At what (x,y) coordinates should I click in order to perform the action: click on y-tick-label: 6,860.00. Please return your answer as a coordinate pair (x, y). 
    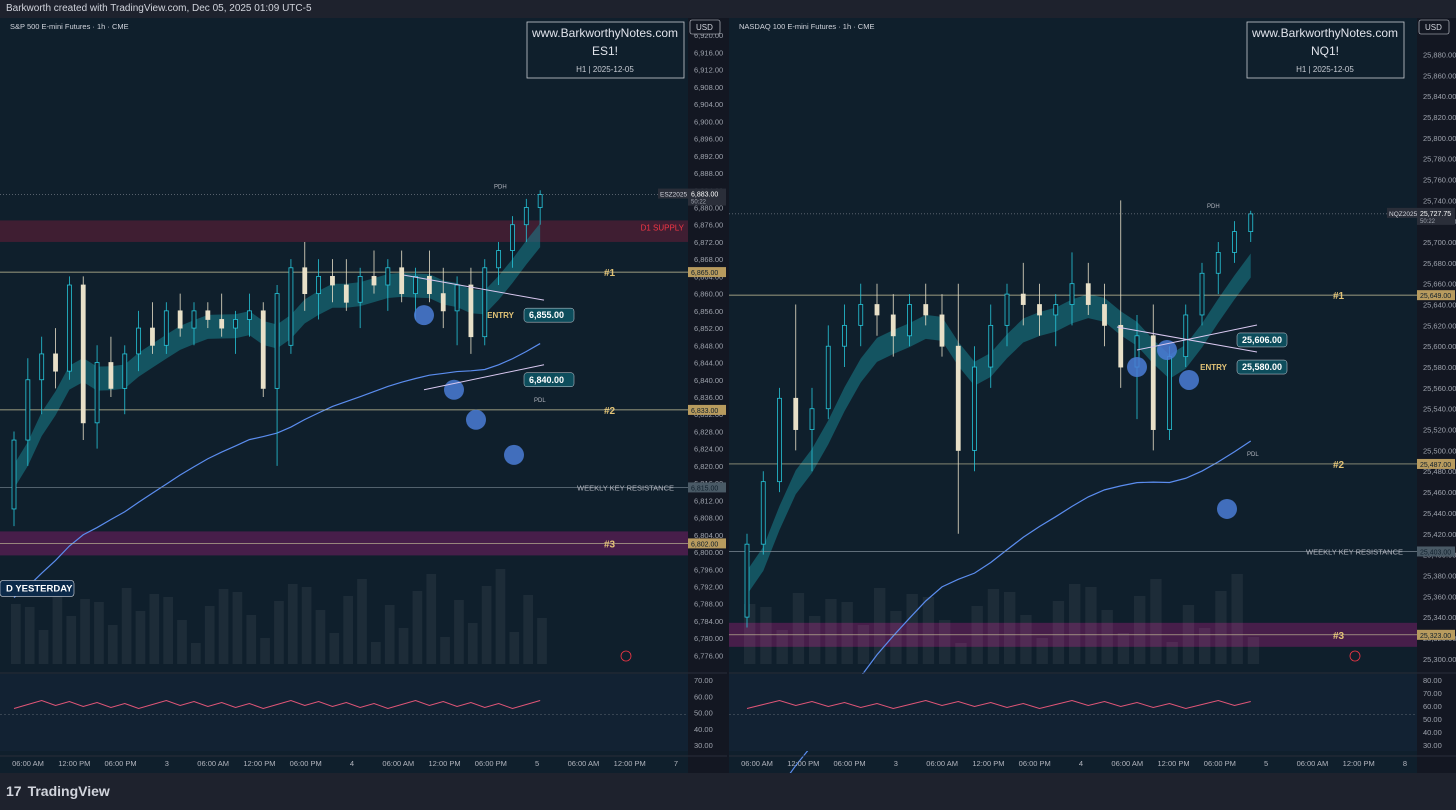
    Looking at the image, I should click on (708, 294).